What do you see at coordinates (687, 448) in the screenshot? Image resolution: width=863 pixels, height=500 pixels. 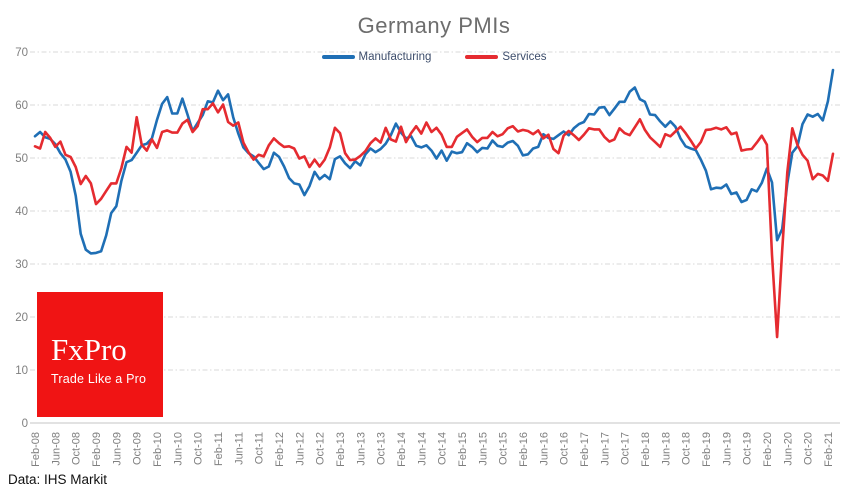 I see `x-axis-label: Oct-18` at bounding box center [687, 448].